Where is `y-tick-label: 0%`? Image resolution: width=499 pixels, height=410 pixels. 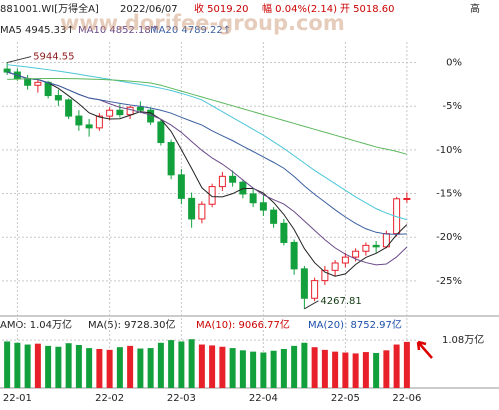 y-tick-label: 0% is located at coordinates (454, 63).